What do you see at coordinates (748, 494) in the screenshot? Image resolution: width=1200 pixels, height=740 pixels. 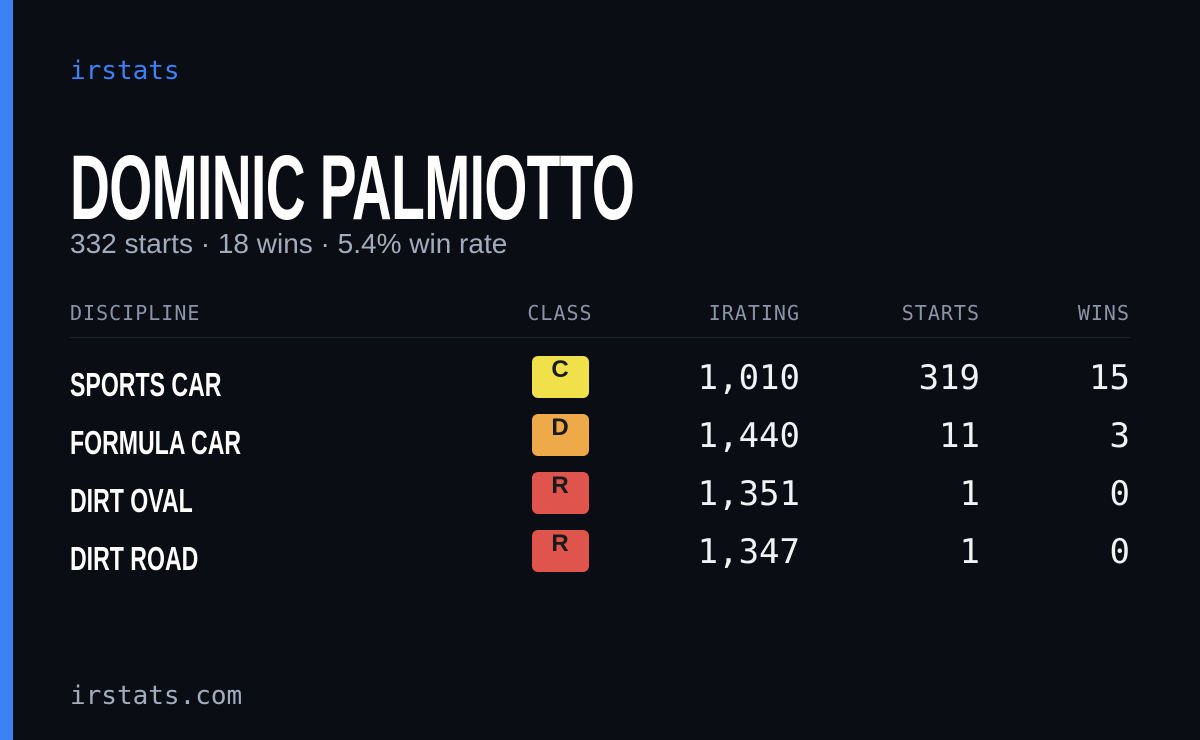 I see `irating: 1,351` at bounding box center [748, 494].